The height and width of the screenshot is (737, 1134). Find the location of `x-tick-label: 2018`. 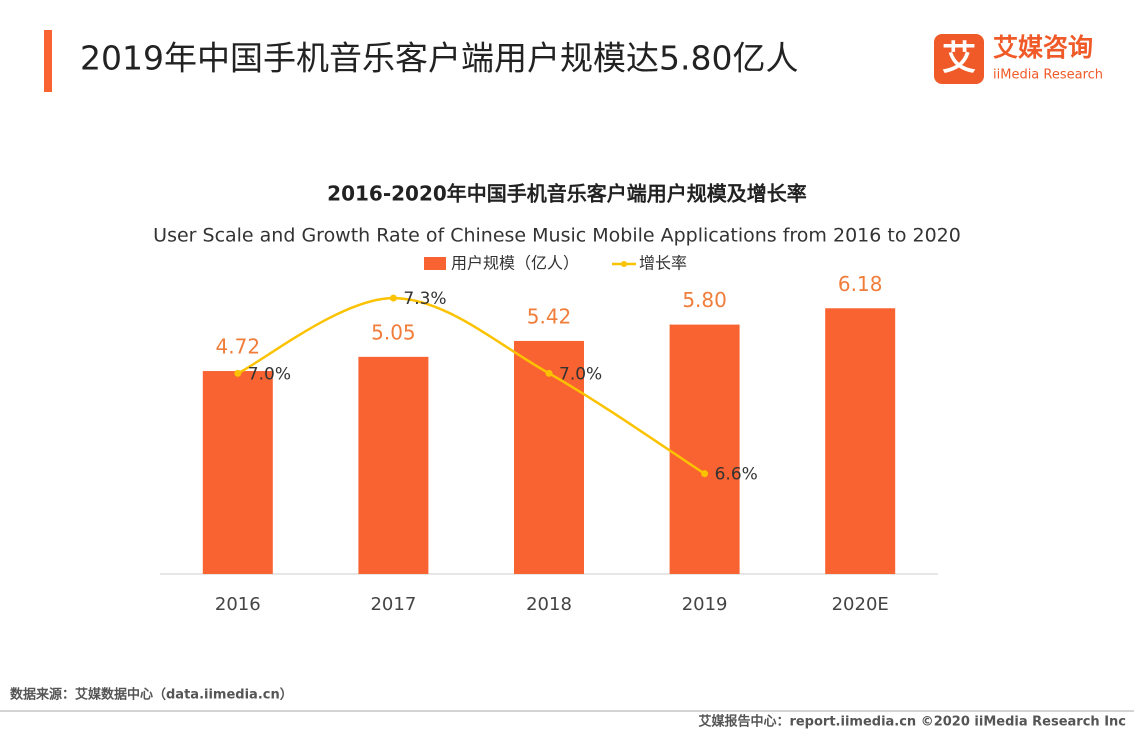

x-tick-label: 2018 is located at coordinates (549, 604).